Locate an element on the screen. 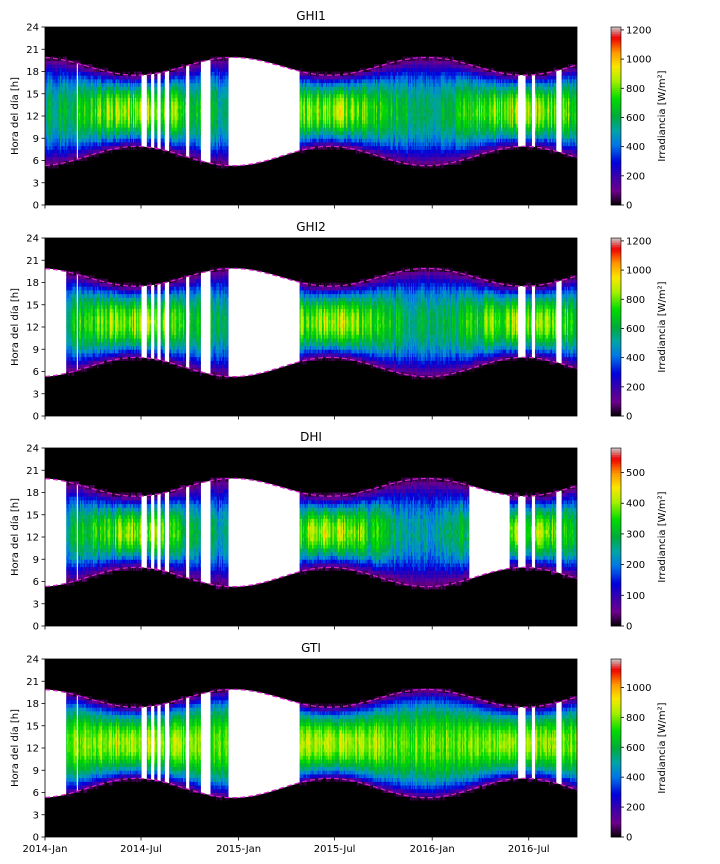 This screenshot has height=864, width=720. colorbar-tick-label: 600 is located at coordinates (635, 748).